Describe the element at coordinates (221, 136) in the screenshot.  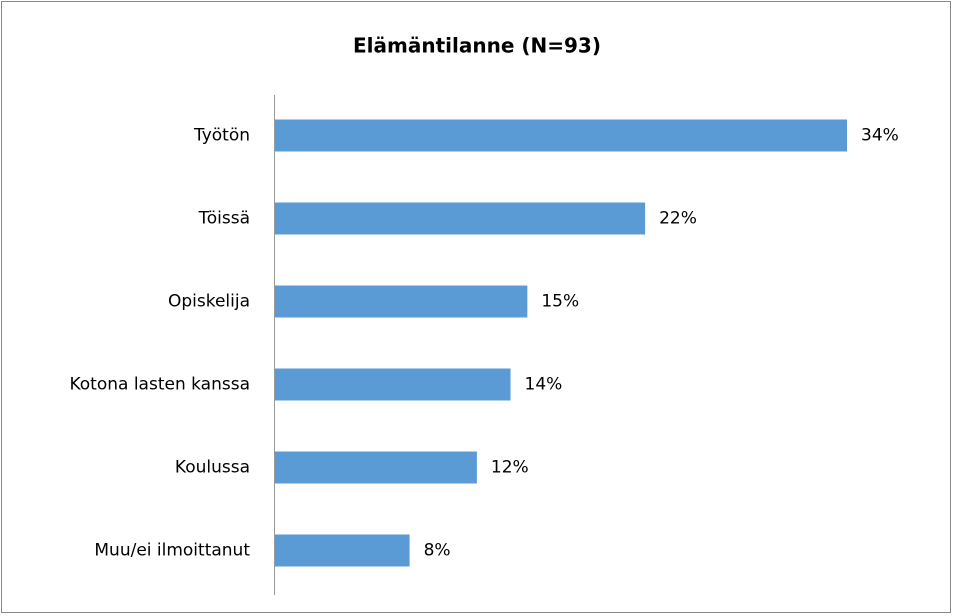
I see `category-label: Työtön` at that location.